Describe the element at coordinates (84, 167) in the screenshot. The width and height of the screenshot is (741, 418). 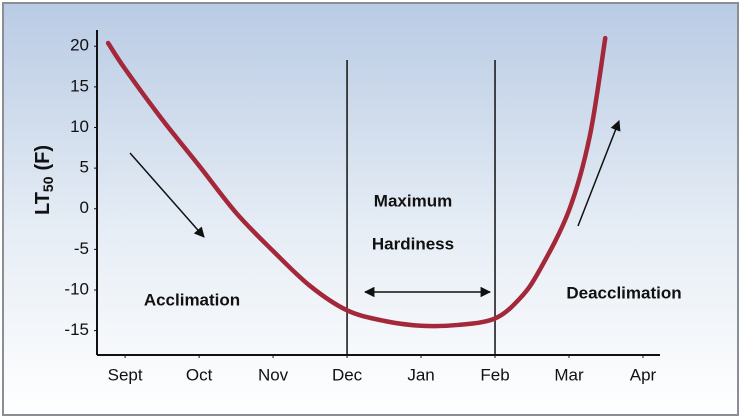
I see `y-tick-label: 5` at that location.